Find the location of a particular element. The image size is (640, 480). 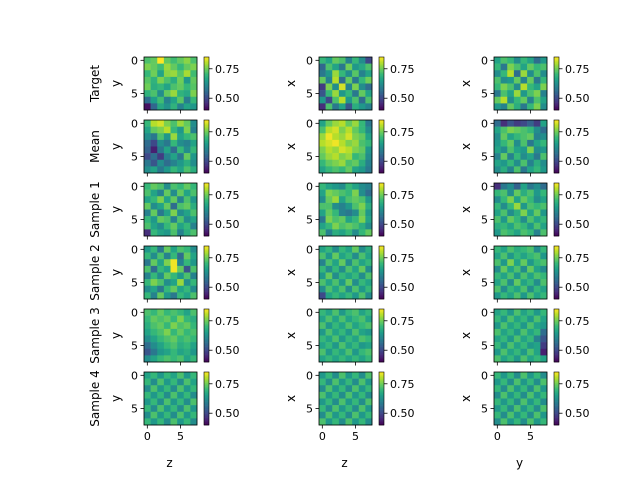

colorbar-tick-label: 0.75 is located at coordinates (577, 321).